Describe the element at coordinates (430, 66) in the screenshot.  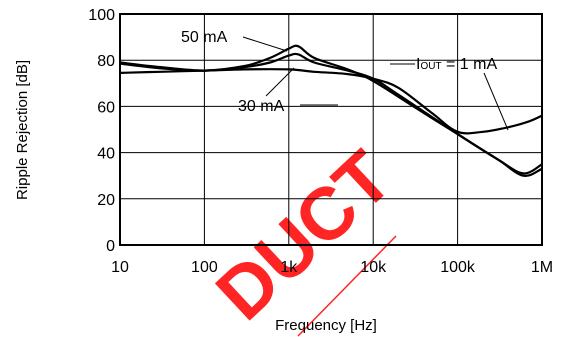
I see `annotation-1ma-sub: OUT` at that location.